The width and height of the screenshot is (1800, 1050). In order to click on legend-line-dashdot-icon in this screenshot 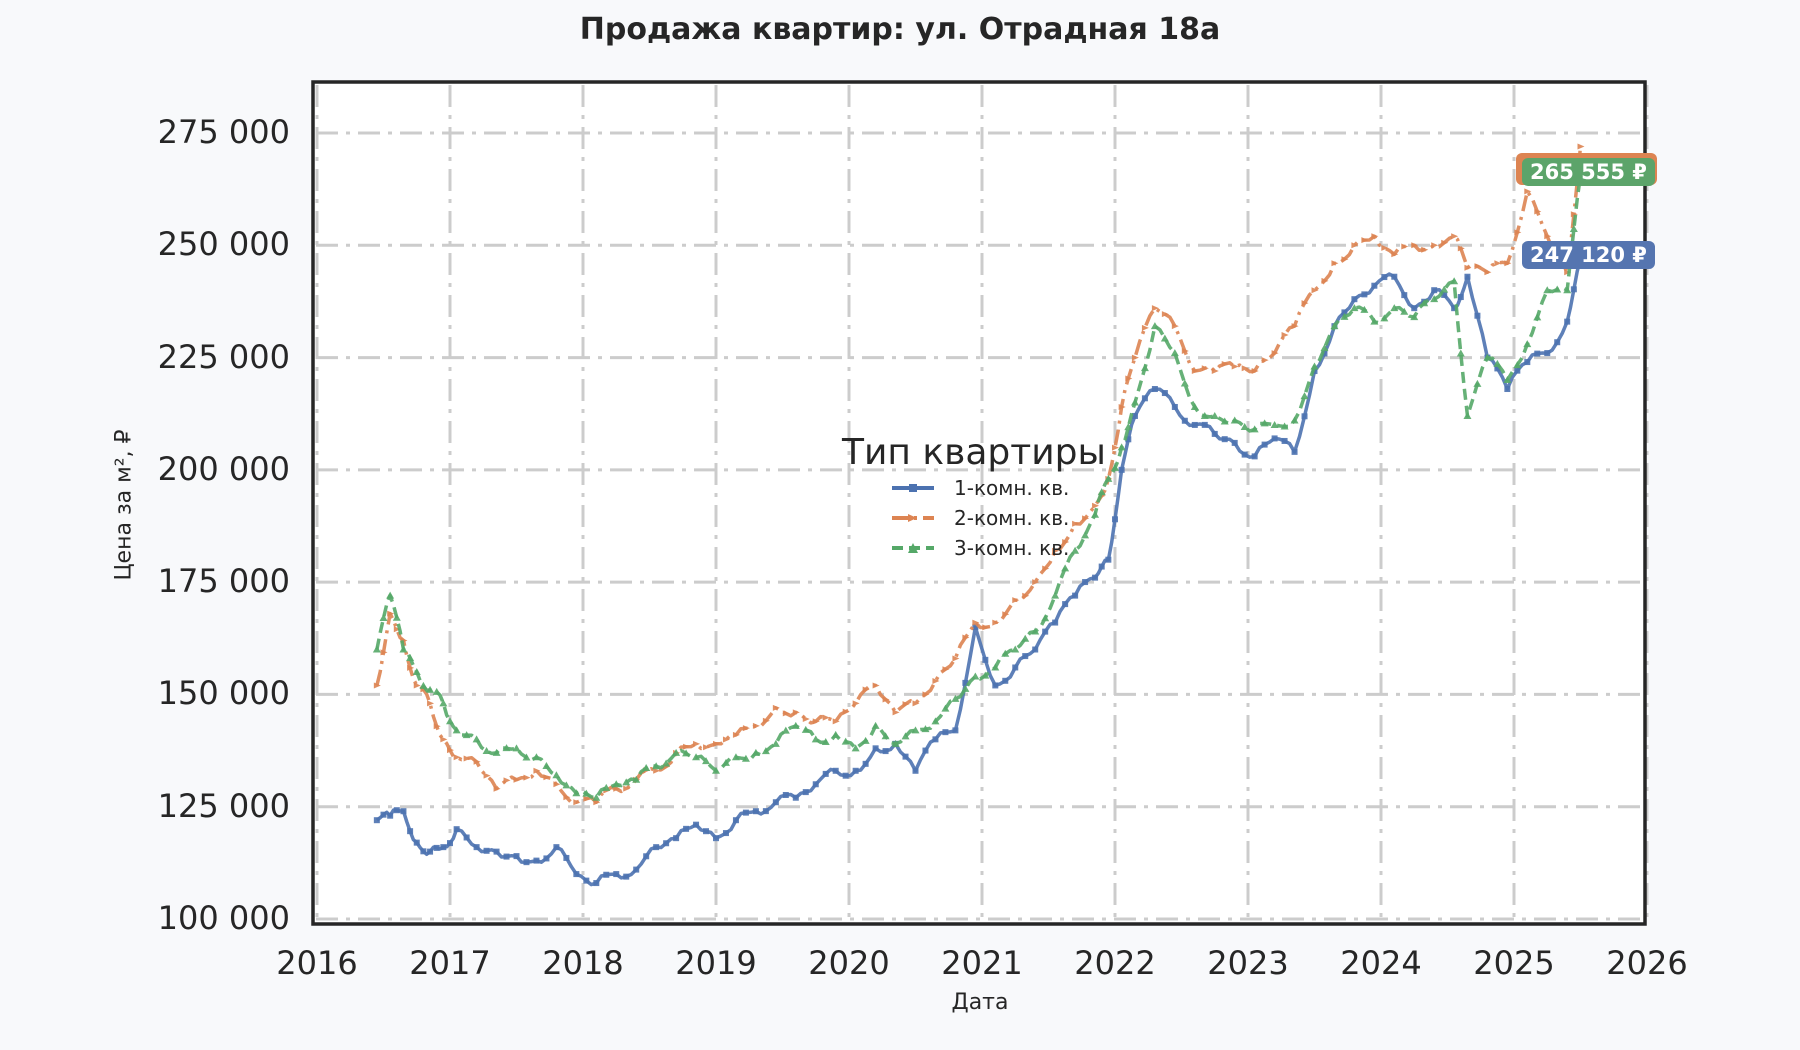, I will do `click(913, 518)`.